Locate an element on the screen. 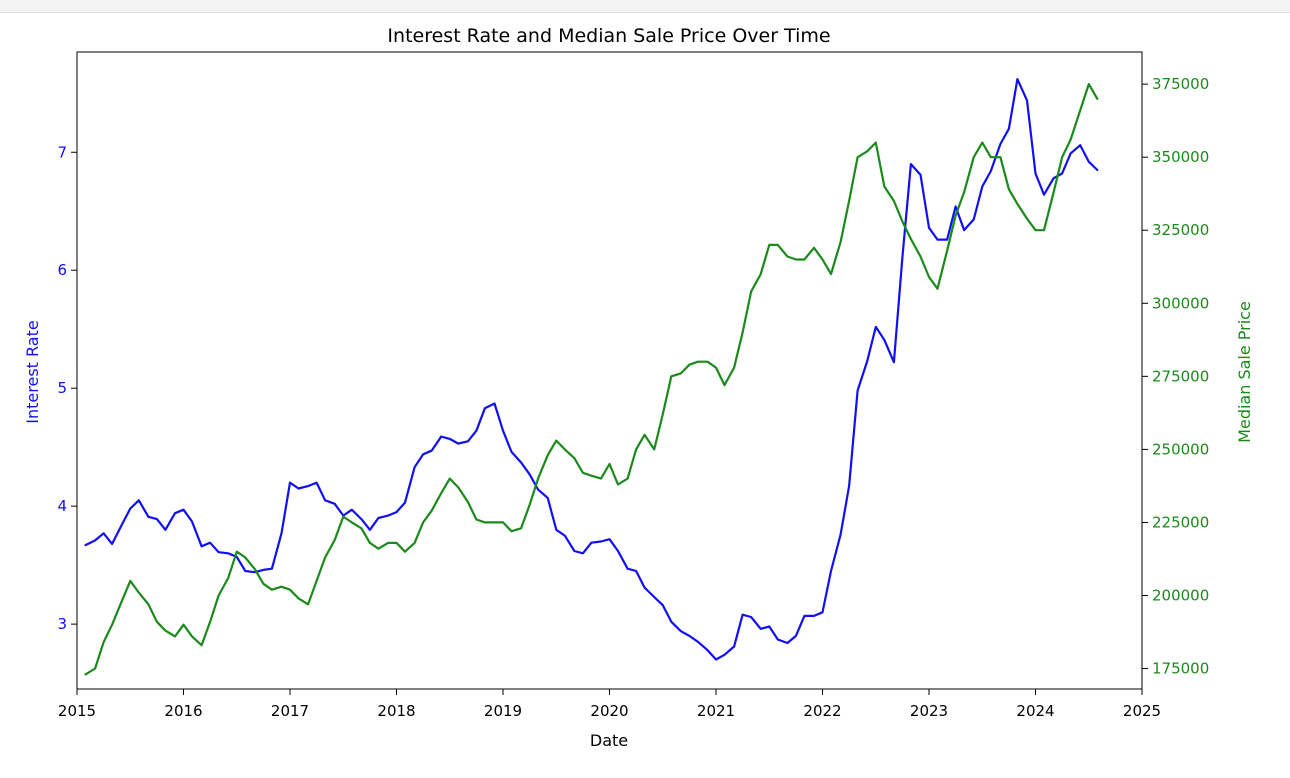 This screenshot has height=778, width=1290. y-right-tick-label: 250000 is located at coordinates (1180, 449).